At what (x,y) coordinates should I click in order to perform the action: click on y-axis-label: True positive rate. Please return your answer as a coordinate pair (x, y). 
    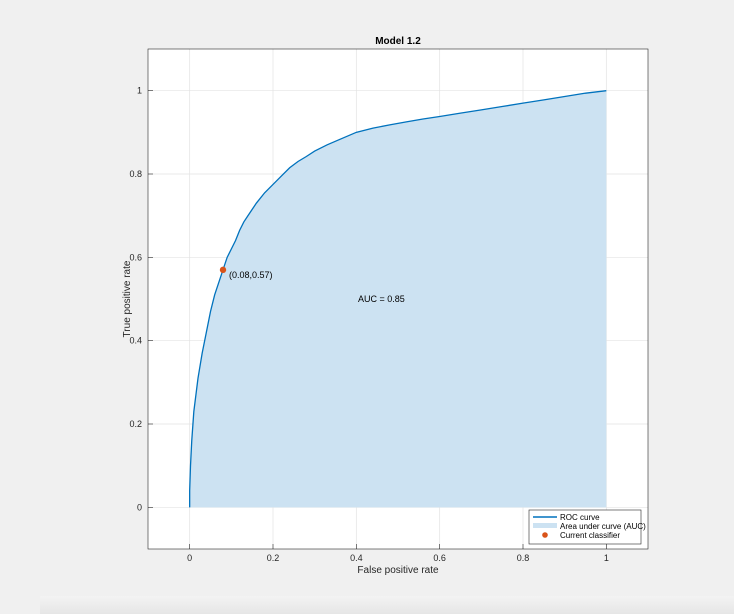
    Looking at the image, I should click on (127, 298).